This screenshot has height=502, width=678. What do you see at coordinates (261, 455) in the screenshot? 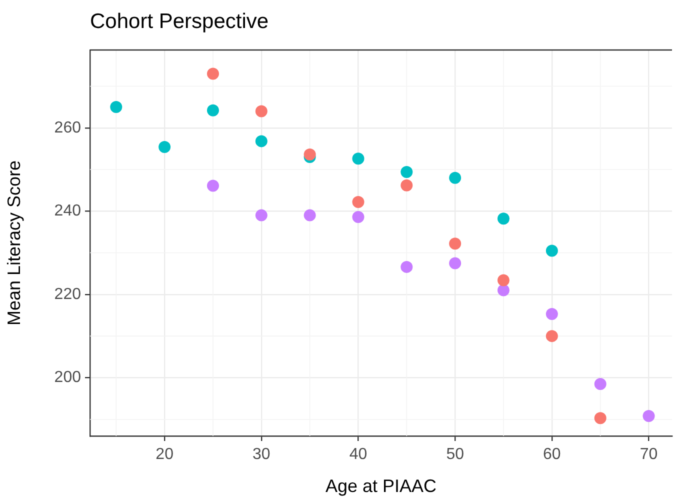
I see `x-tick-label: 30` at bounding box center [261, 455].